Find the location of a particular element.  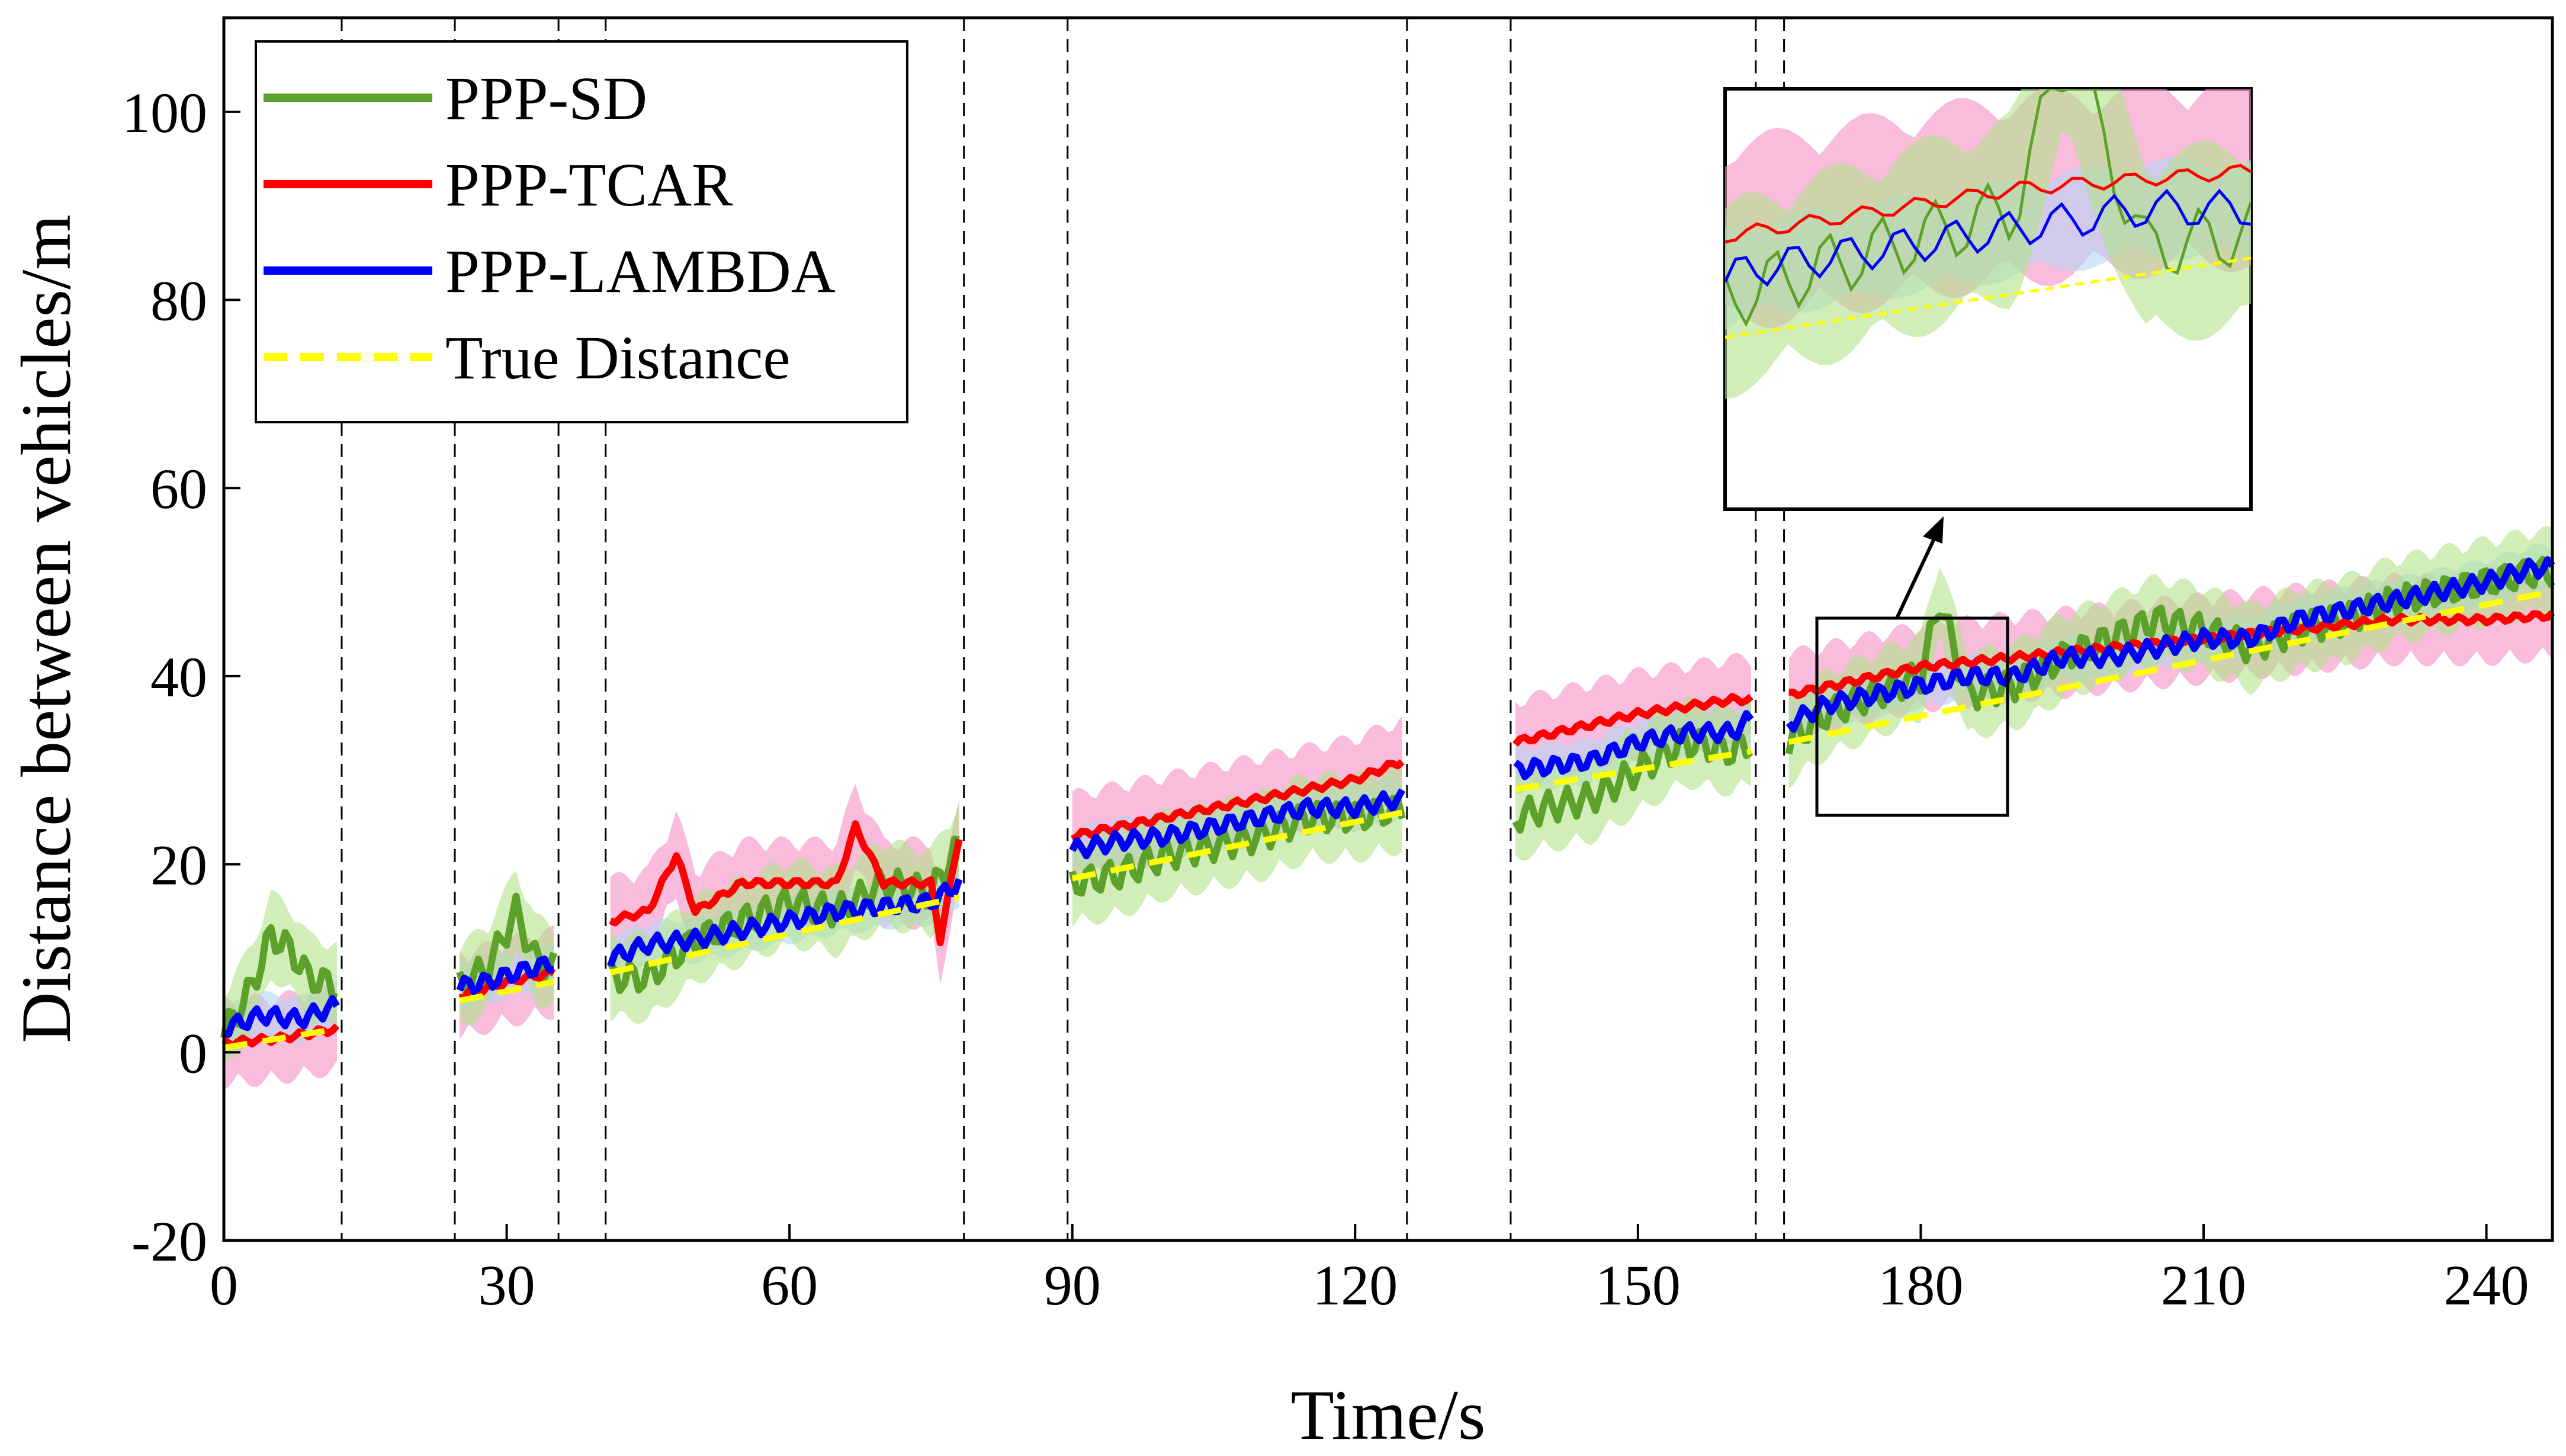

y-tick-label: 0 is located at coordinates (193, 1053).